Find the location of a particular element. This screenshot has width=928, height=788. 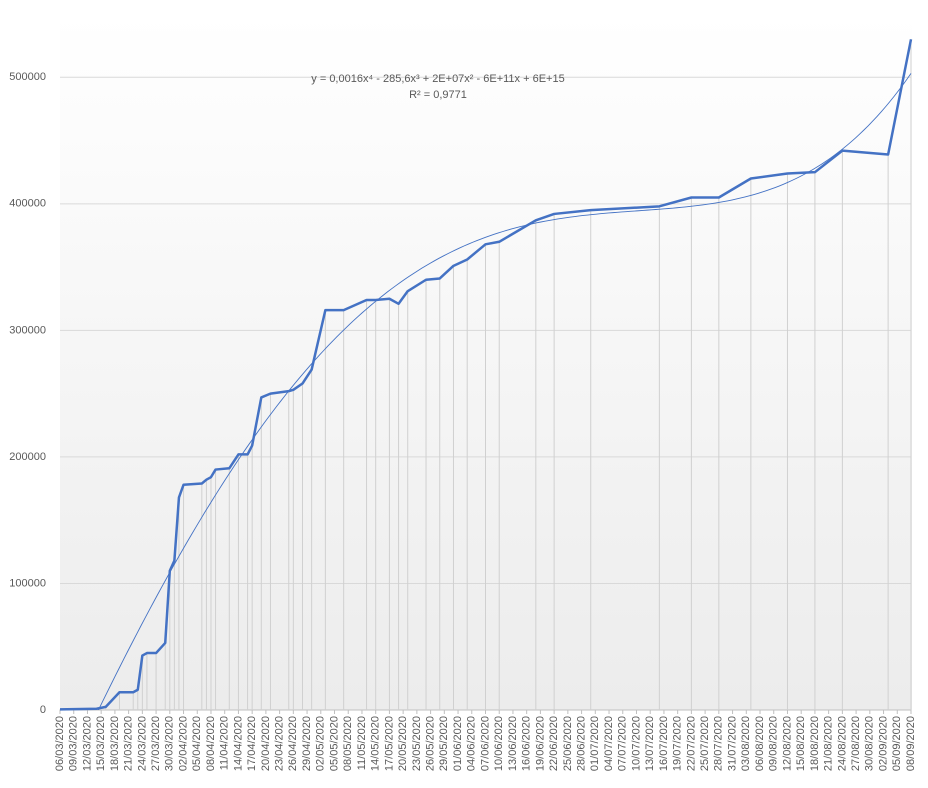

x-tick-label: 19/06/2020 is located at coordinates (540, 743).